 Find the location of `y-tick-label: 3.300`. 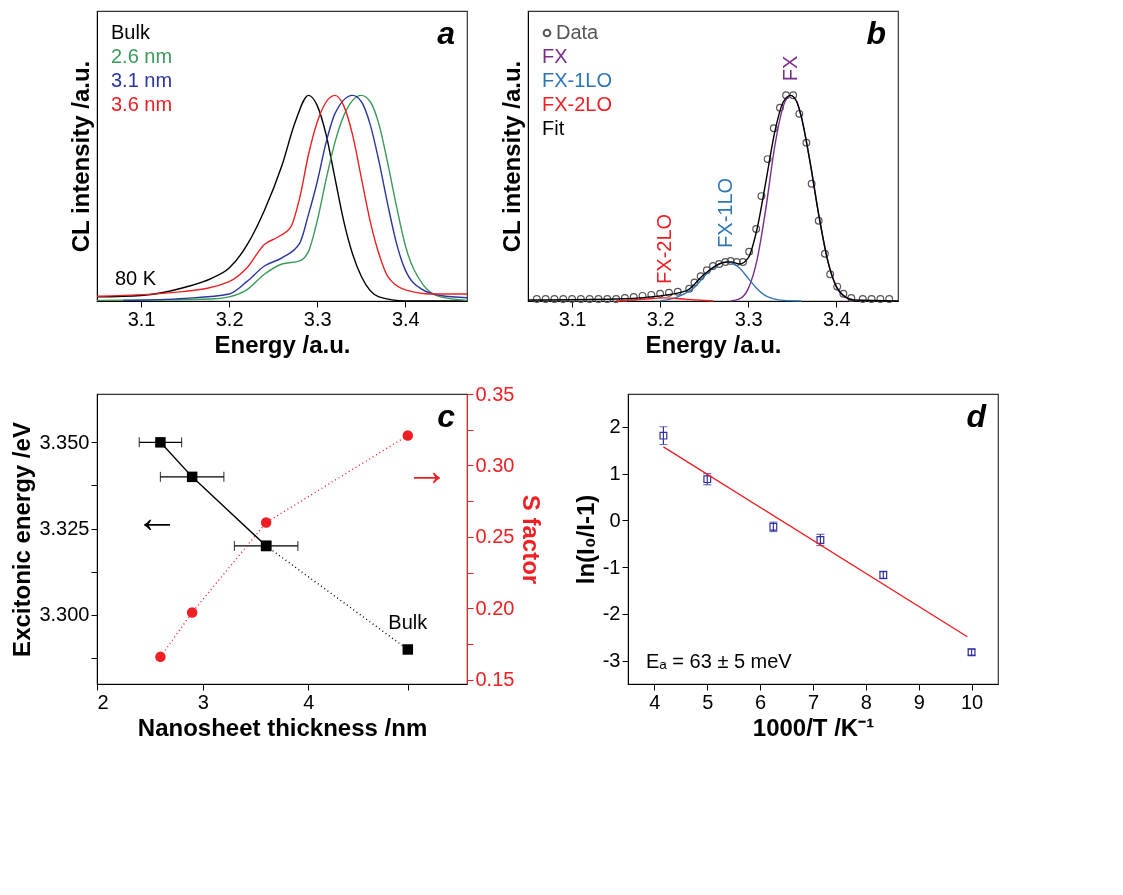

y-tick-label: 3.300 is located at coordinates (64, 614).